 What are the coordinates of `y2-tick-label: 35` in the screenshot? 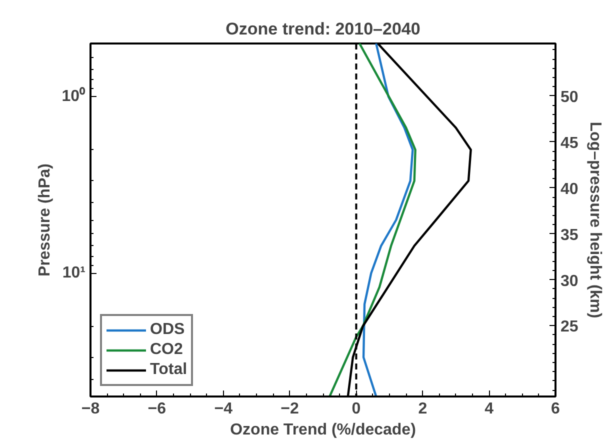 It's located at (569, 235).